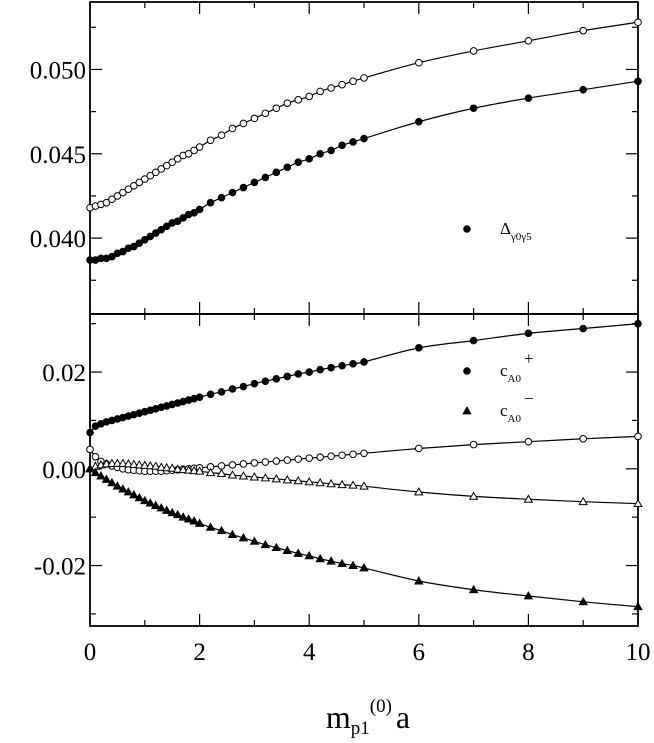 The width and height of the screenshot is (654, 743). What do you see at coordinates (64, 470) in the screenshot?
I see `y-tick-label: 0.00` at bounding box center [64, 470].